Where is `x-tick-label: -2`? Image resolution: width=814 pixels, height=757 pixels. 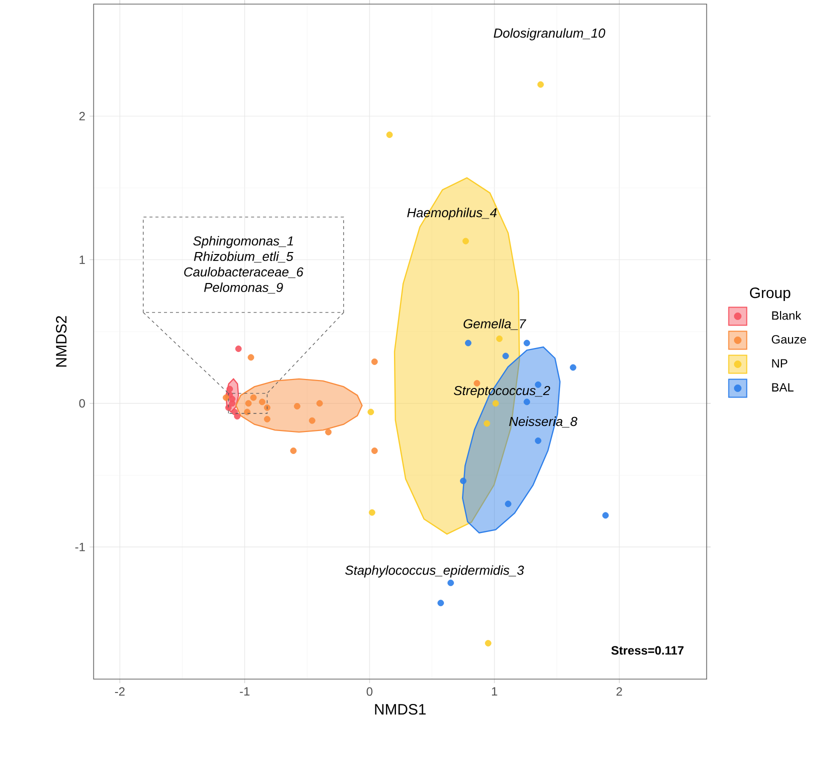 x-tick-label: -2 is located at coordinates (120, 691).